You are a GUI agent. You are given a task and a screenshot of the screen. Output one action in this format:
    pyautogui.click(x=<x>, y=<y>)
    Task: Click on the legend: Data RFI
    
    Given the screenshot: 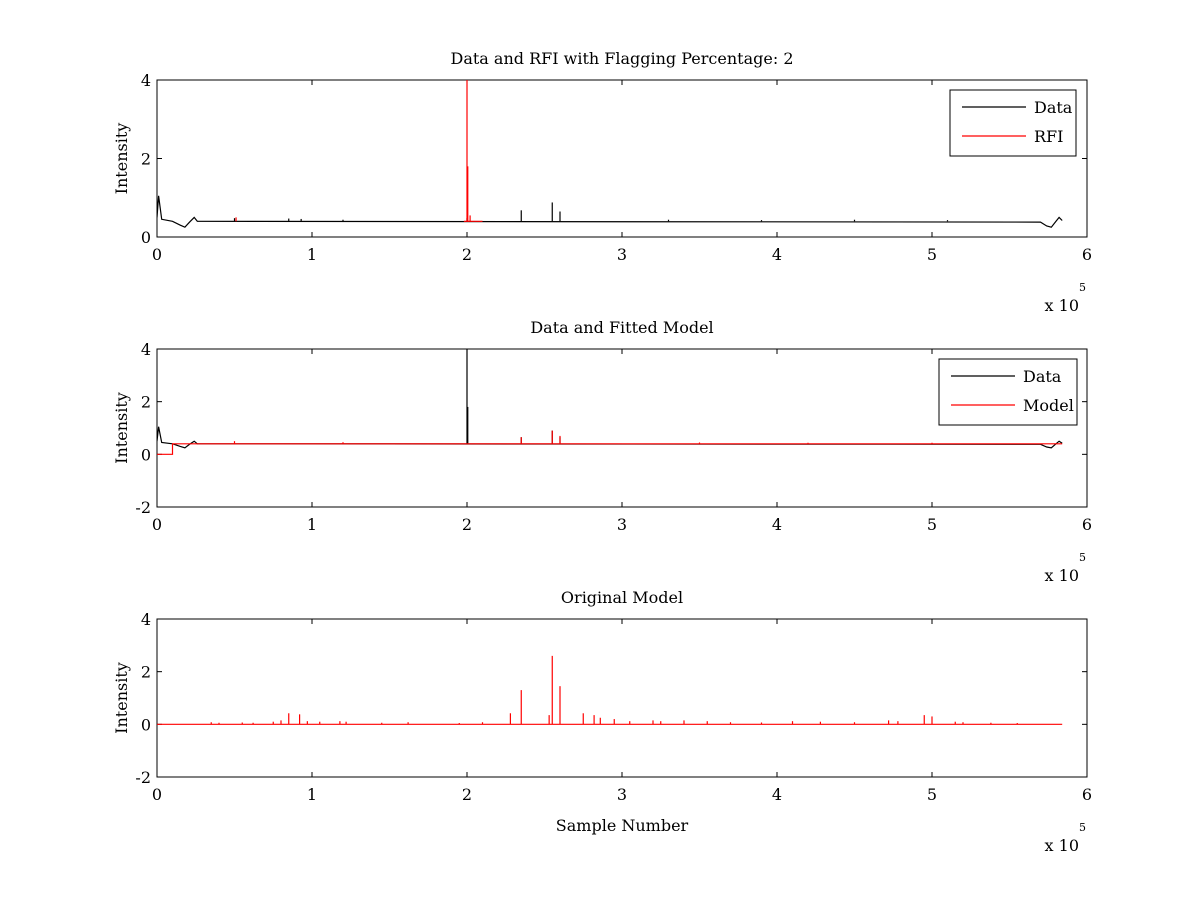 What is the action you would take?
    pyautogui.click(x=1013, y=123)
    